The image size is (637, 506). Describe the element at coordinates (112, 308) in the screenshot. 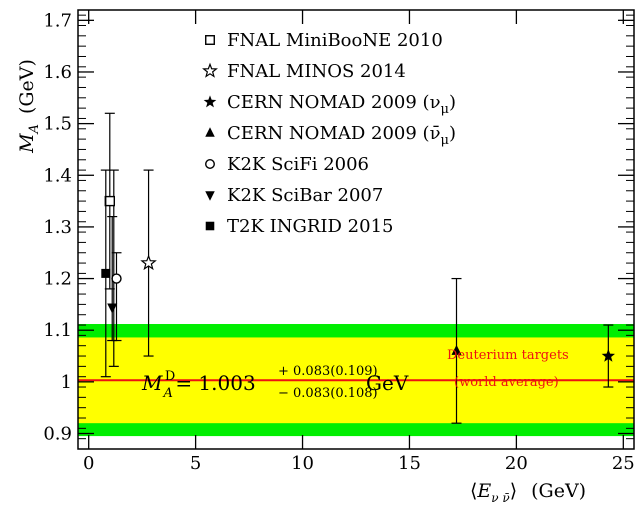

I see `marker-filled-triangle-down` at that location.